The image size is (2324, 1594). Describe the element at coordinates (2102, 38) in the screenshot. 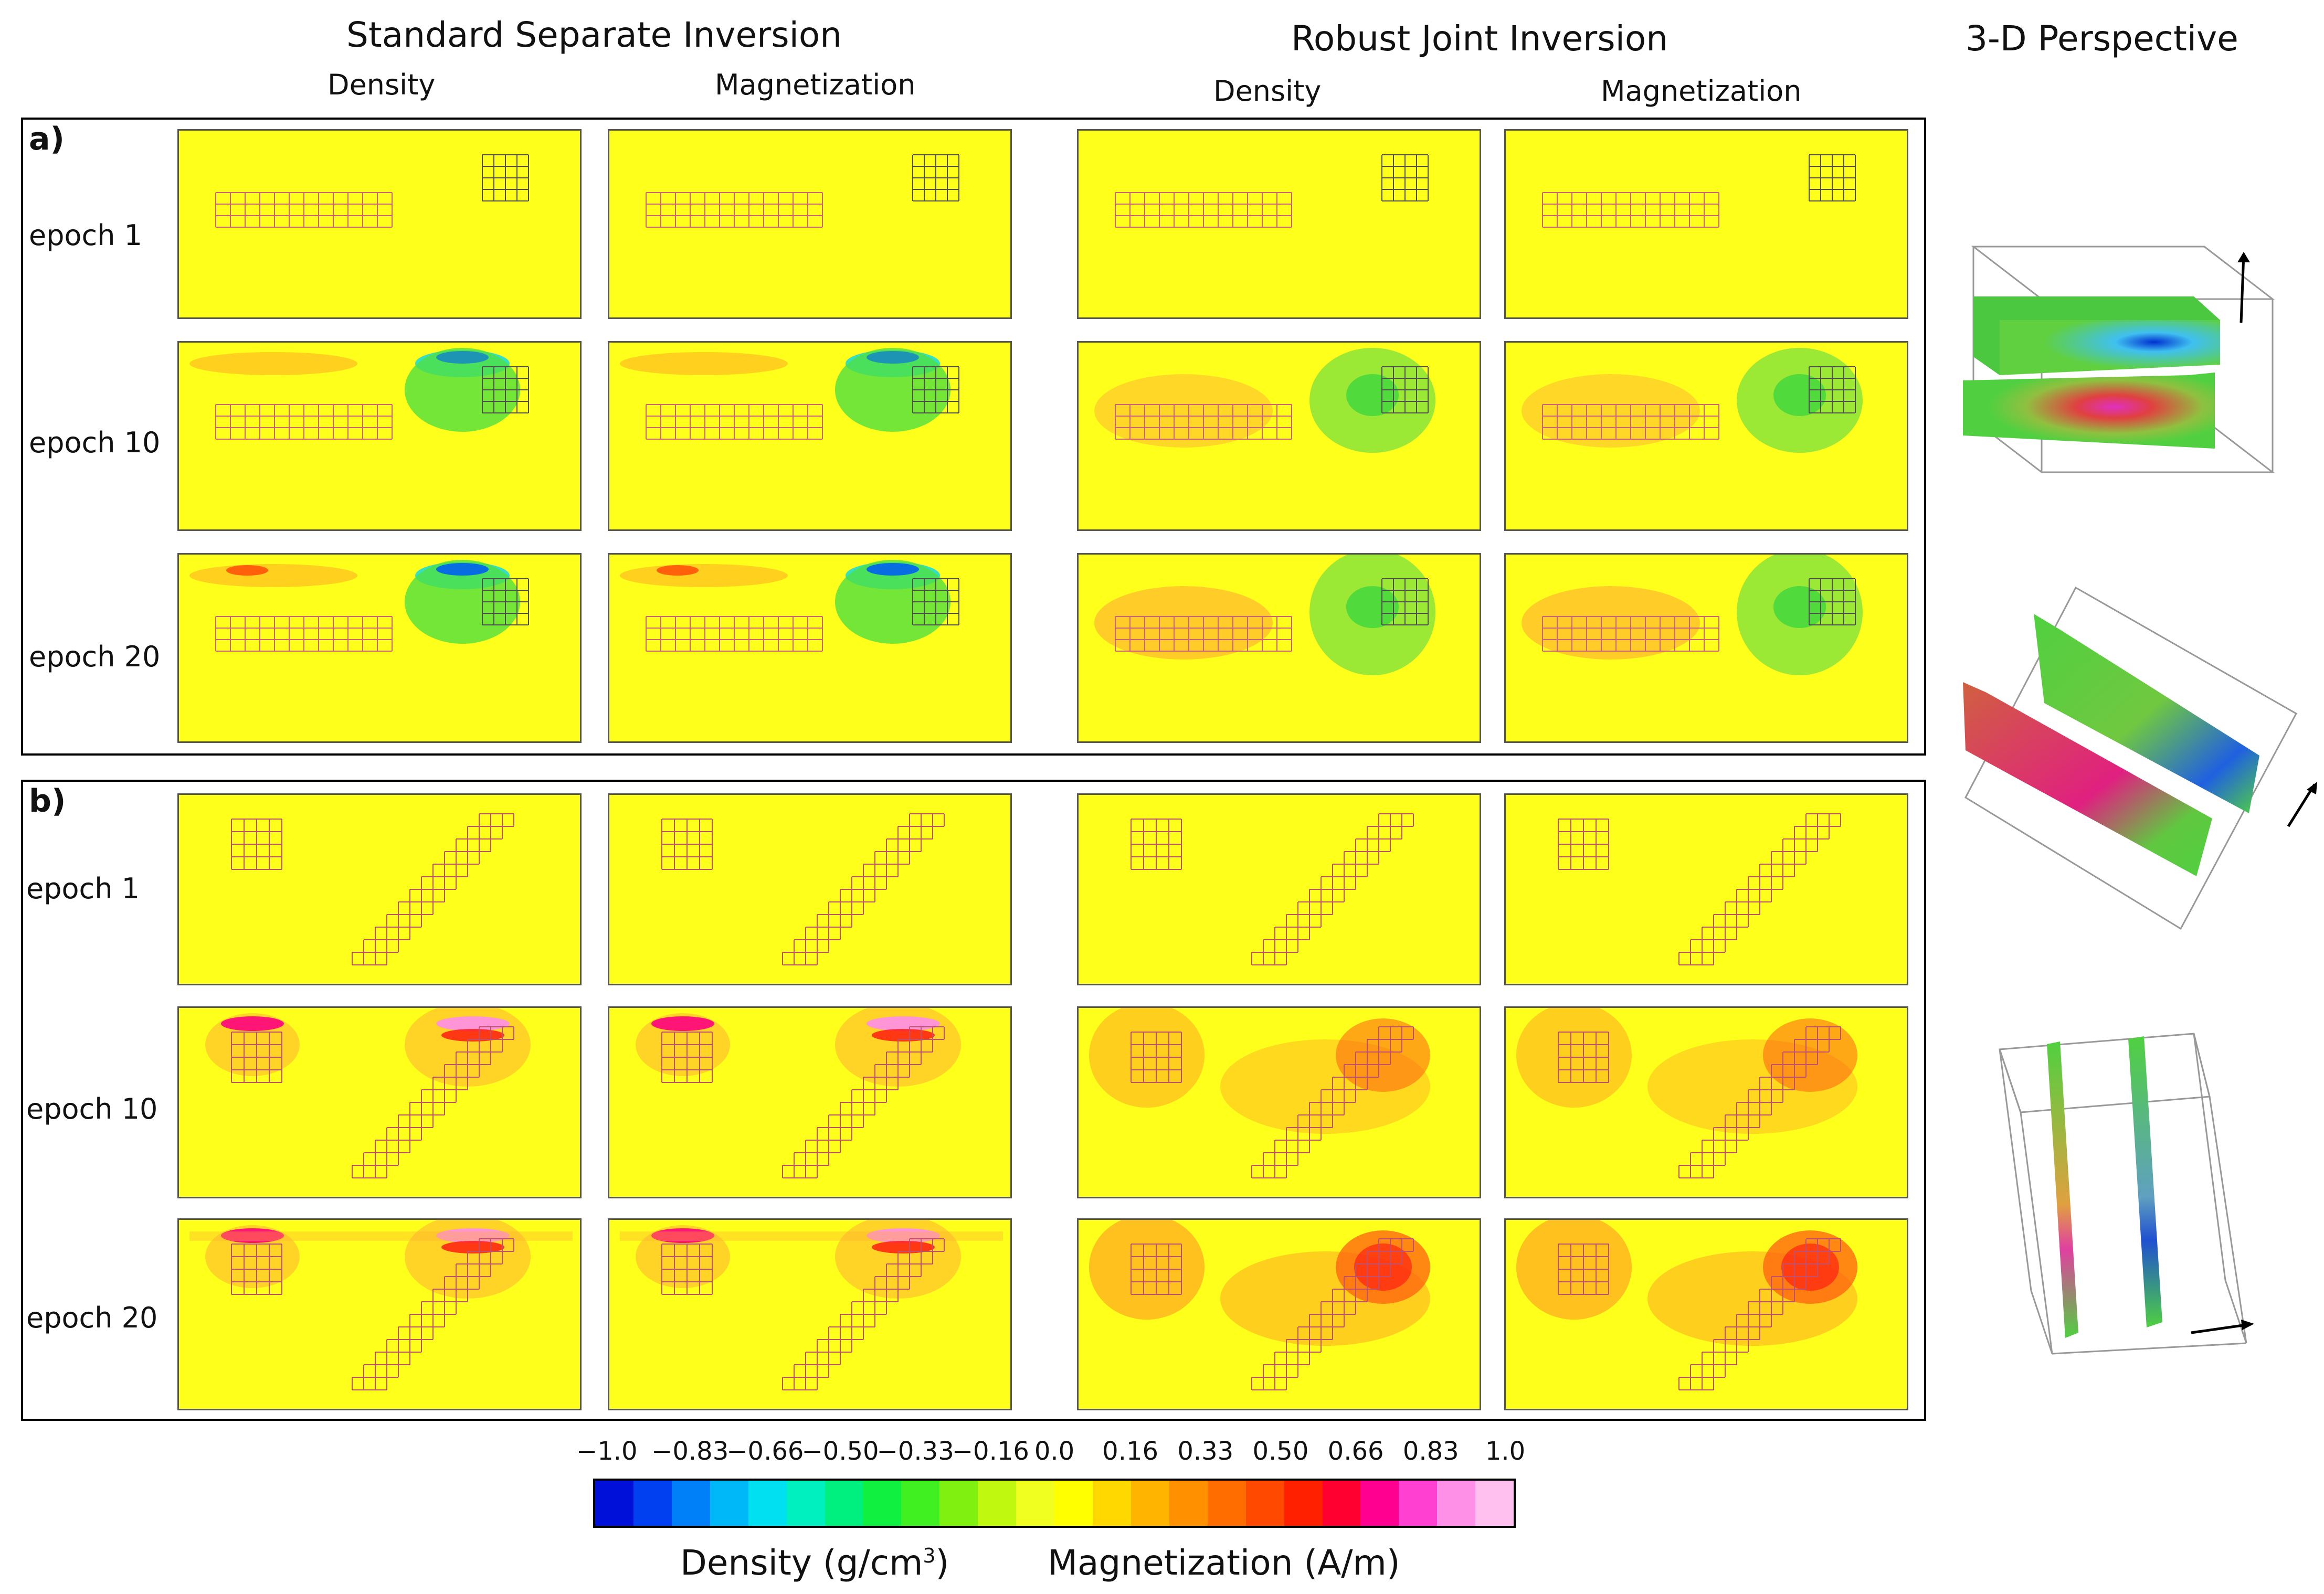

I see `perspective-title: 3-D Perspective` at that location.